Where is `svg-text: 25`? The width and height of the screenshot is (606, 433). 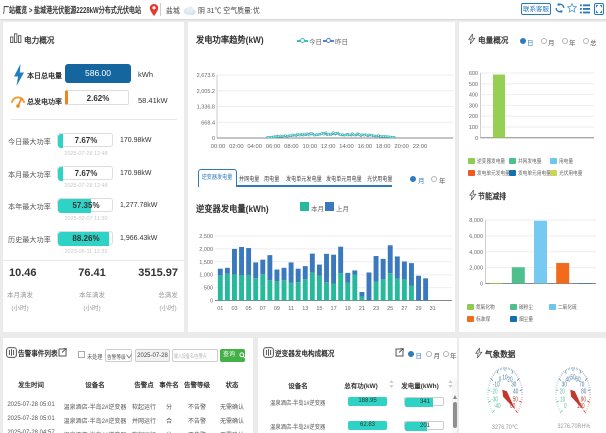
svg-text: 25 is located at coordinates (390, 309).